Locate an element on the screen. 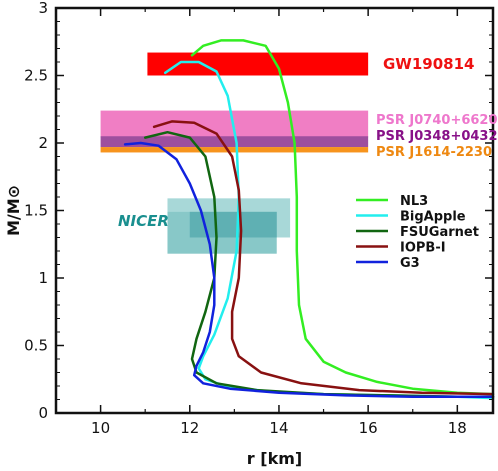  legend-label-g3: G3 is located at coordinates (410, 263).